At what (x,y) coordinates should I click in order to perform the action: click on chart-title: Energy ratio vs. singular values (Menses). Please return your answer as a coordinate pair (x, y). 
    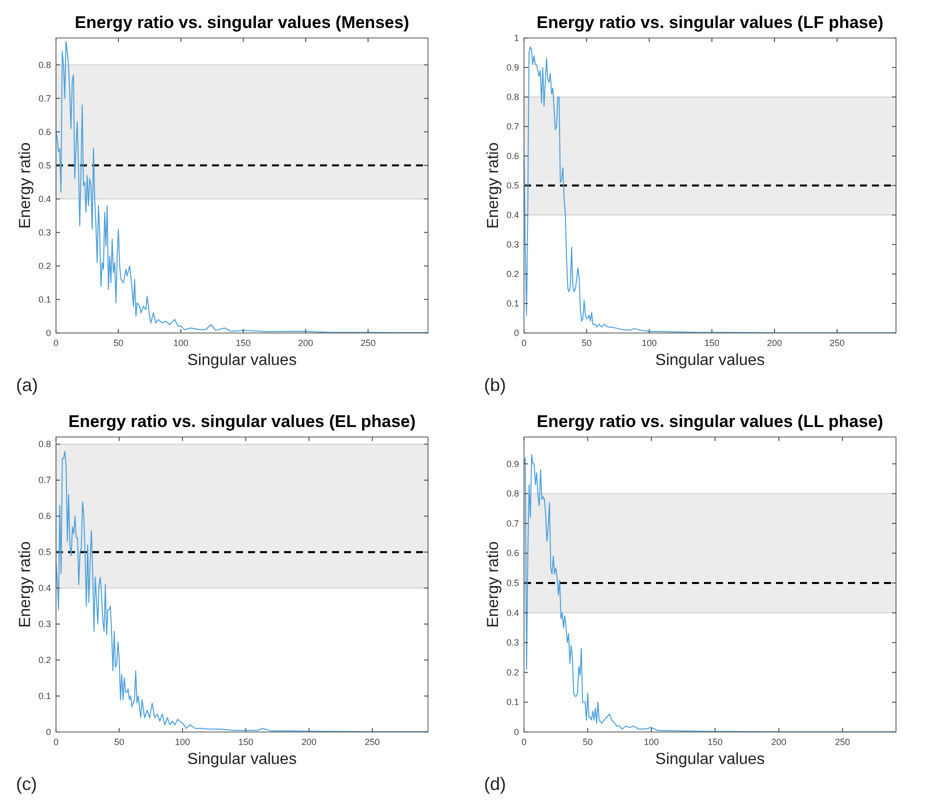
    Looking at the image, I should click on (242, 22).